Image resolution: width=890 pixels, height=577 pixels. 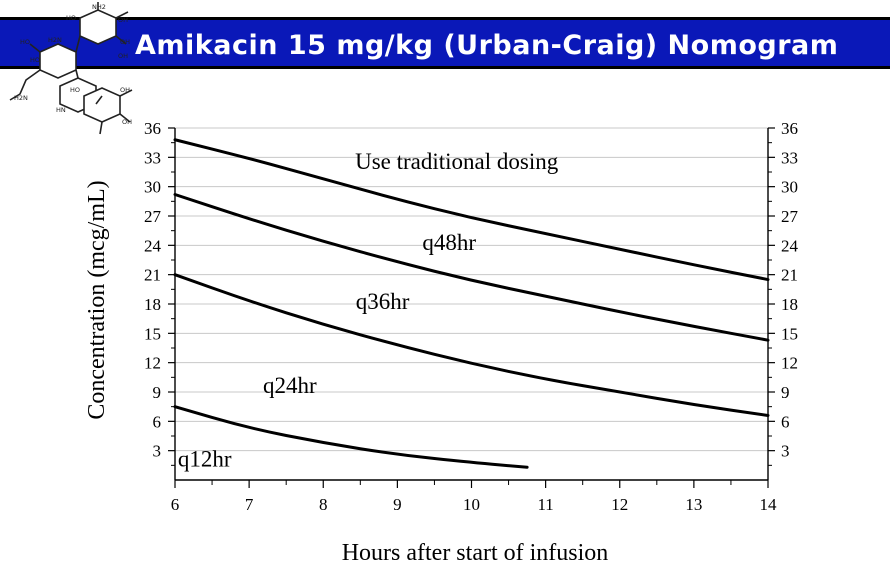 What do you see at coordinates (249, 504) in the screenshot?
I see `x-tick-label: 7` at bounding box center [249, 504].